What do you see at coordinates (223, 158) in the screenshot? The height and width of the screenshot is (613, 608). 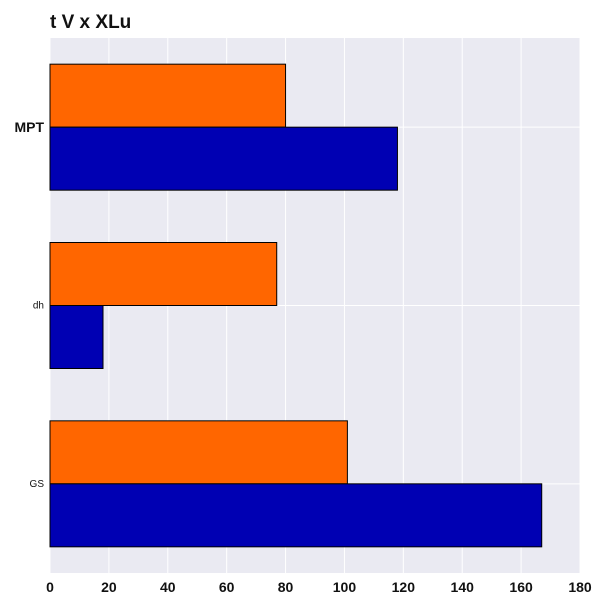 I see `bar-series-2-mpt` at bounding box center [223, 158].